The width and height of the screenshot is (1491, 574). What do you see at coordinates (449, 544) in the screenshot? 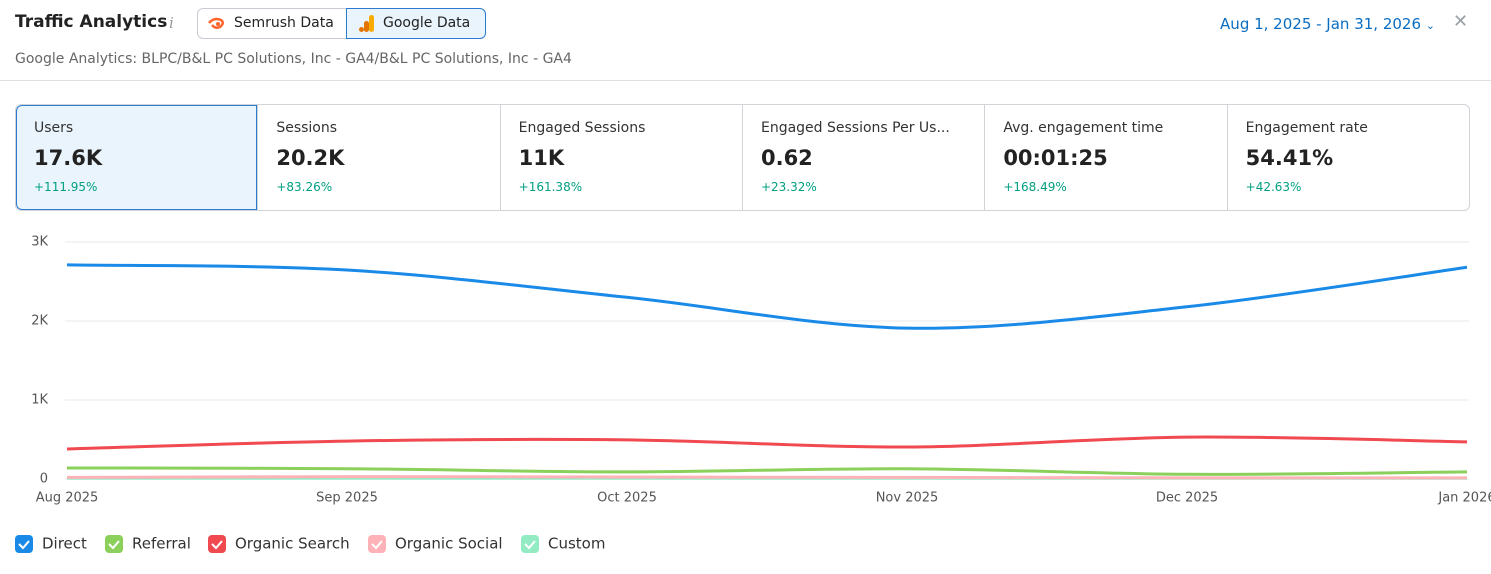
I see `legend-label: Organic Social` at bounding box center [449, 544].